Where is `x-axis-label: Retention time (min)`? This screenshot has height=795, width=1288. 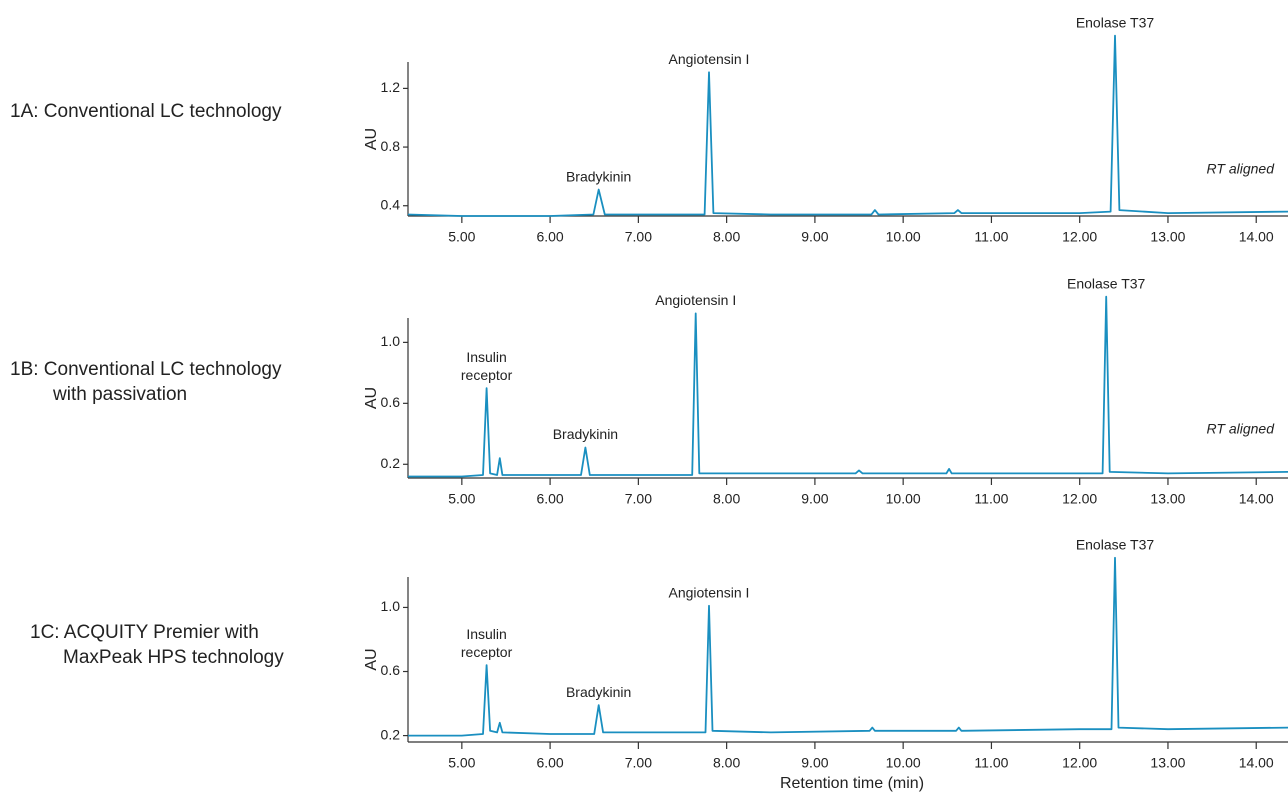
x-axis-label: Retention time (min) is located at coordinates (852, 783).